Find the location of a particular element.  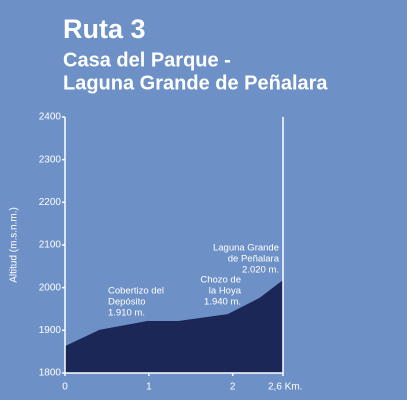

annotation: la Hoya is located at coordinates (225, 291).